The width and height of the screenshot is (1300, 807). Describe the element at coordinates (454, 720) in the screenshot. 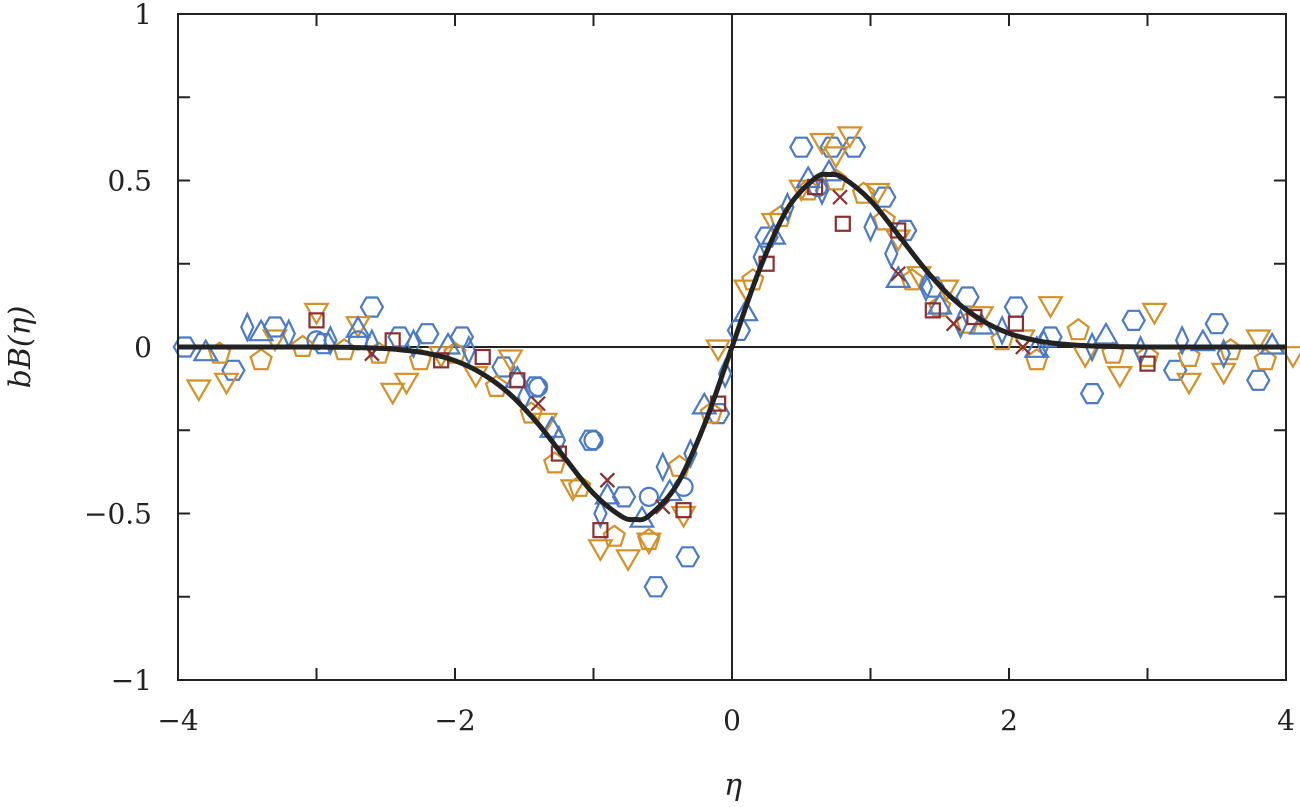

I see `x-tick-label: −2` at that location.